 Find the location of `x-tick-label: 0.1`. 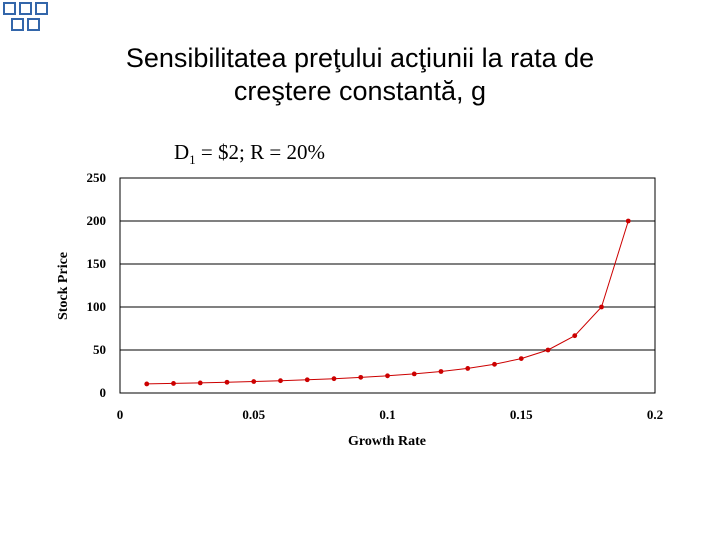

x-tick-label: 0.1 is located at coordinates (387, 414).